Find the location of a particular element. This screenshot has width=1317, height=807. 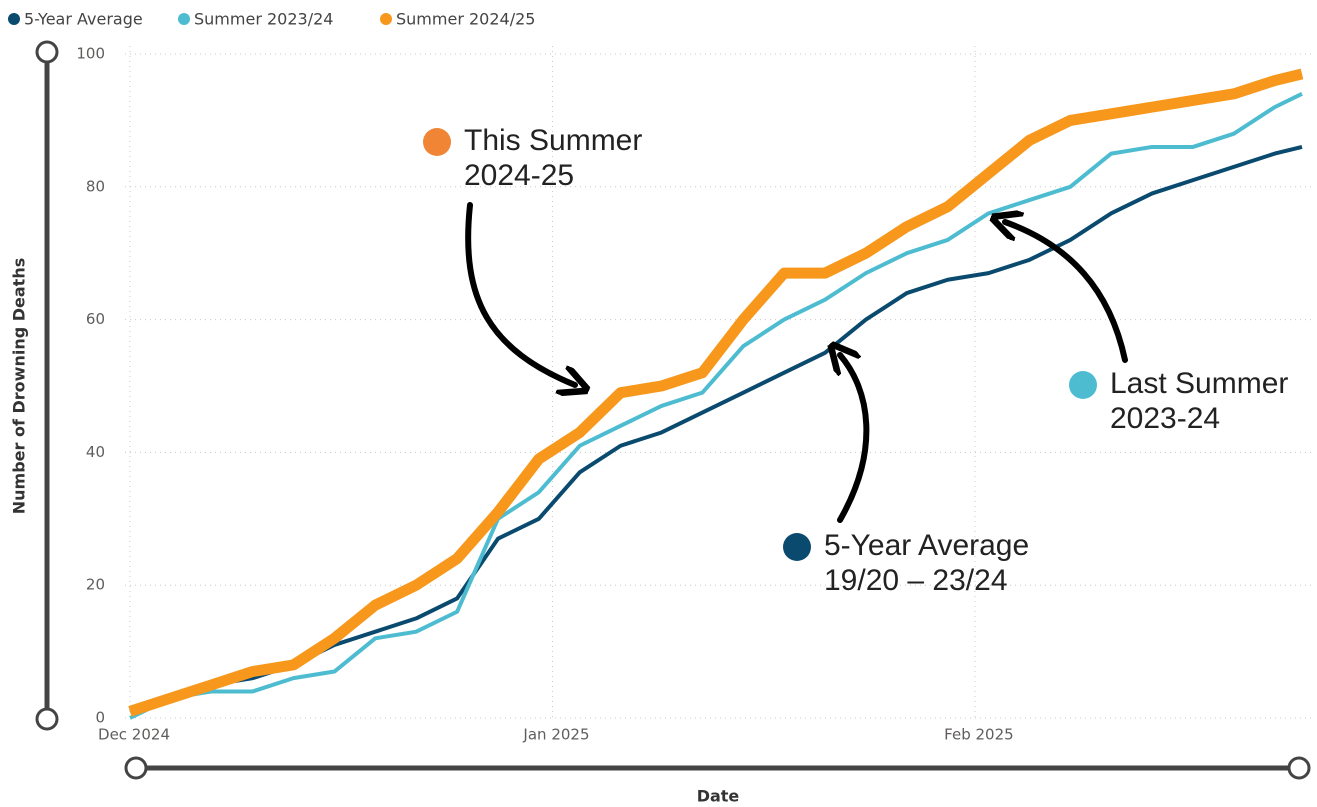

annotation-text: This Summer is located at coordinates (553, 140).